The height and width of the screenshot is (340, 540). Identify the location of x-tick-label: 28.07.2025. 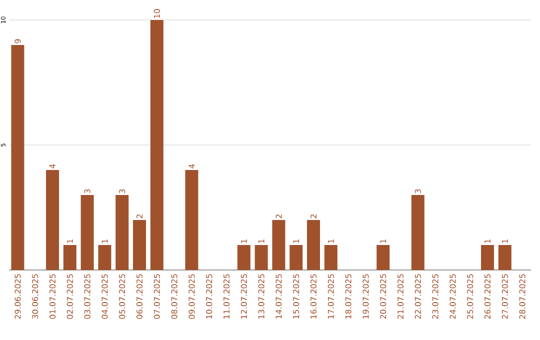
(522, 296).